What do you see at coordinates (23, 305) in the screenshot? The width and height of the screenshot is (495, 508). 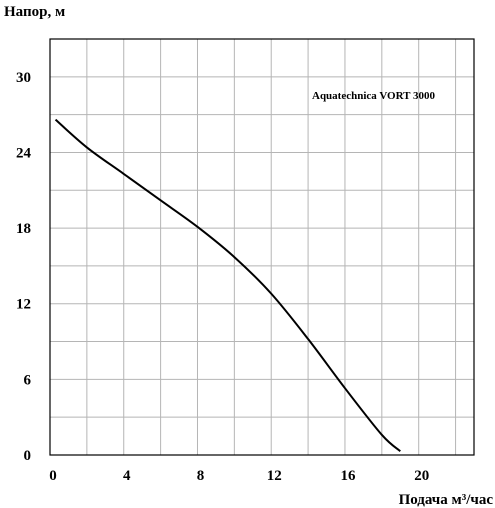 I see `y-tick-label: 12` at bounding box center [23, 305].